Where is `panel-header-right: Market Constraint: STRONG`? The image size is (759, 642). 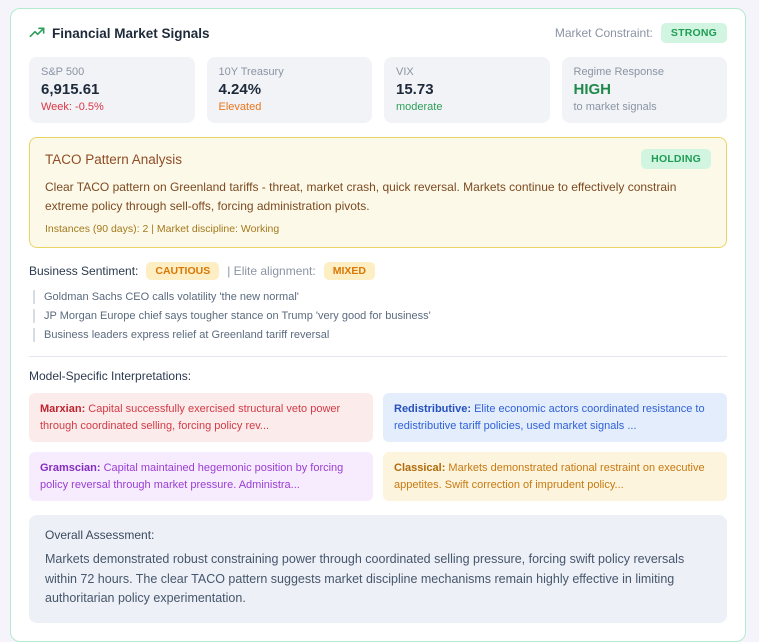
panel-header-right: Market Constraint: STRONG is located at coordinates (641, 33).